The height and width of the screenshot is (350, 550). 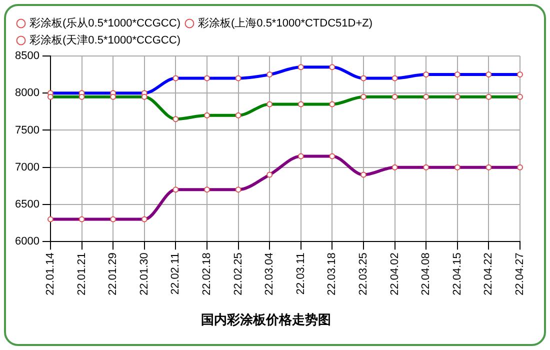 What do you see at coordinates (300, 273) in the screenshot?
I see `x-tick-label: 22.03.11` at bounding box center [300, 273].